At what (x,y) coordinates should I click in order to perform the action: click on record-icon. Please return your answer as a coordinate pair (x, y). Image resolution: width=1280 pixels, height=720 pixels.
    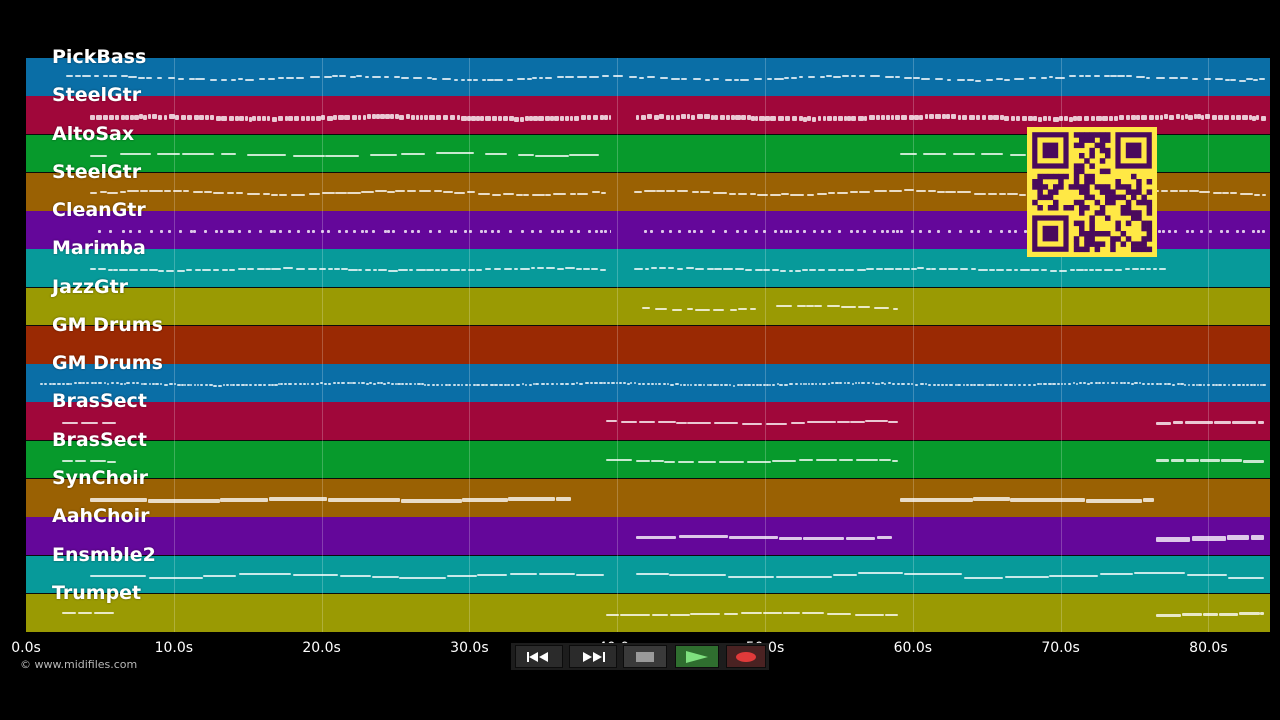
    Looking at the image, I should click on (746, 656).